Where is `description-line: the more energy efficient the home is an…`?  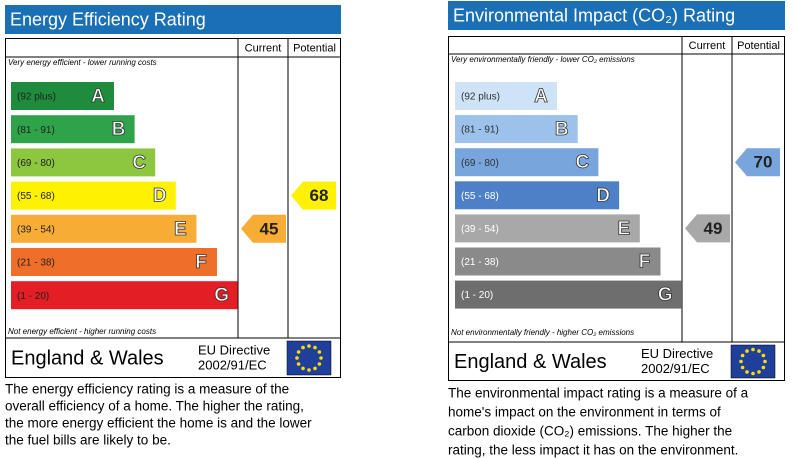 description-line: the more energy efficient the home is an… is located at coordinates (158, 423).